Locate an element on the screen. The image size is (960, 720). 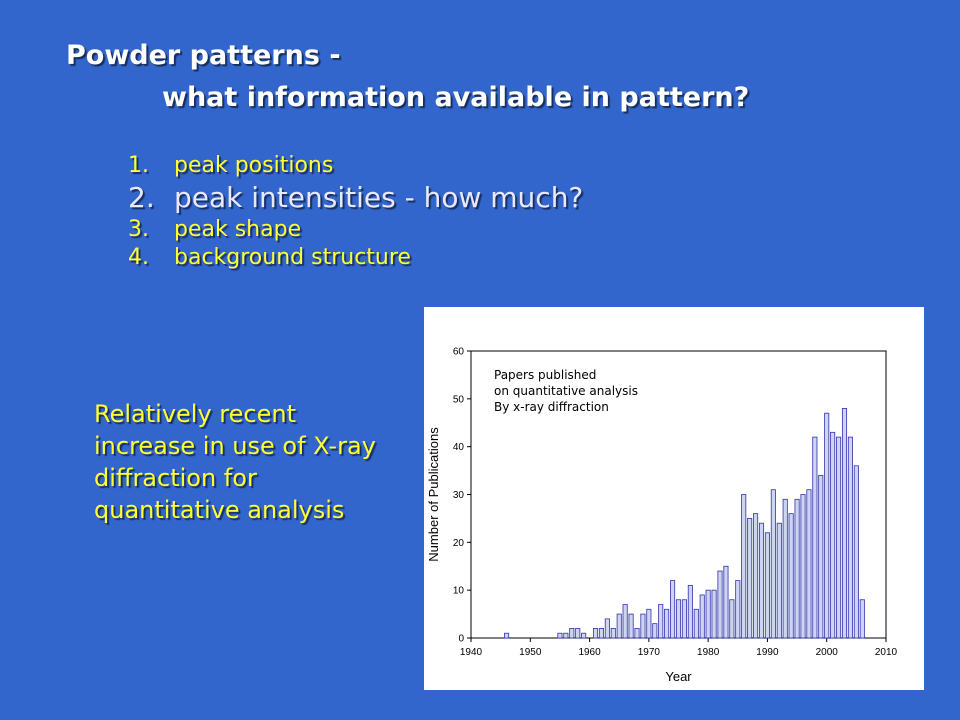
bar-1957 is located at coordinates (572, 633).